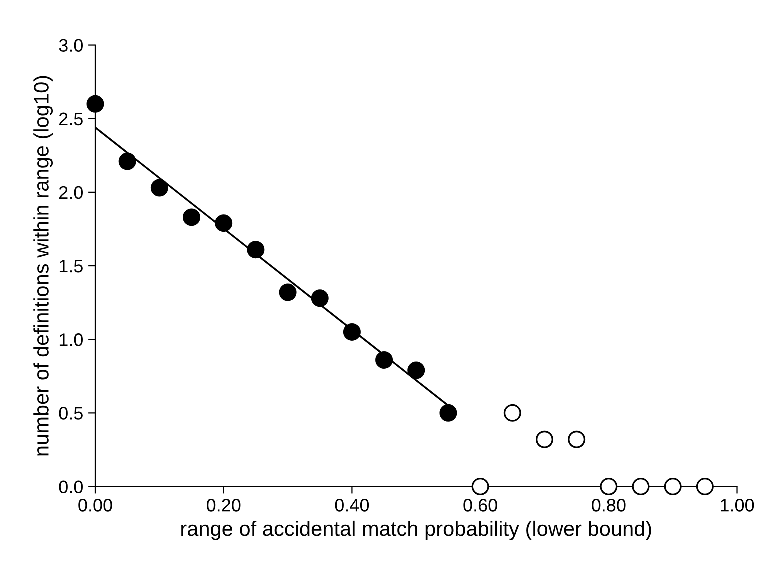  I want to click on y-tick-label: 0.5, so click(71, 413).